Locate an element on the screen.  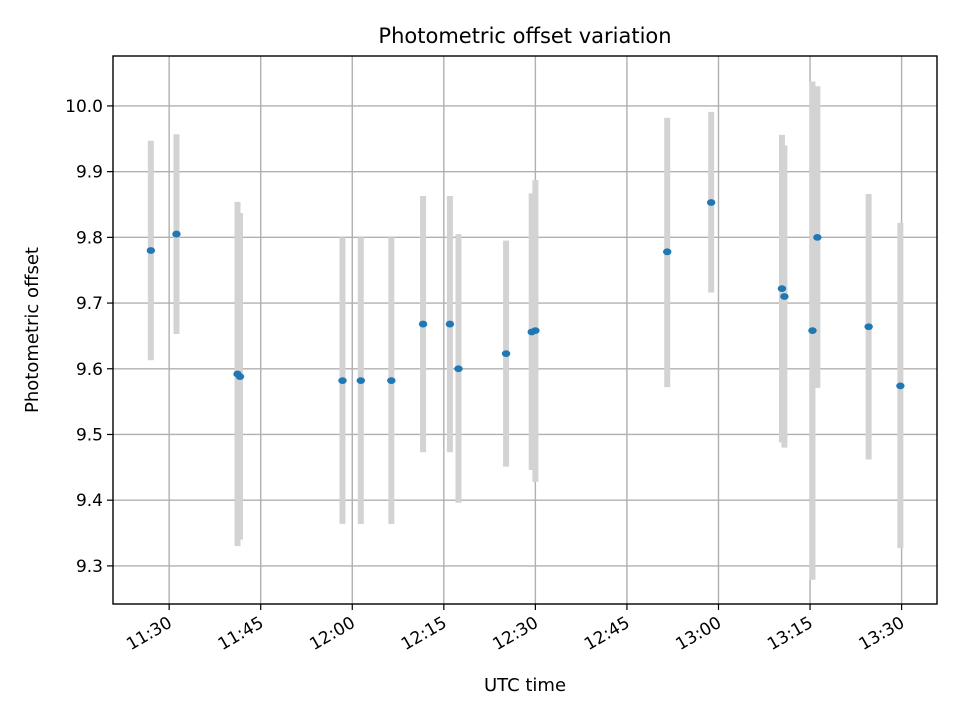
y-tick-label: 9.7 is located at coordinates (89, 304).